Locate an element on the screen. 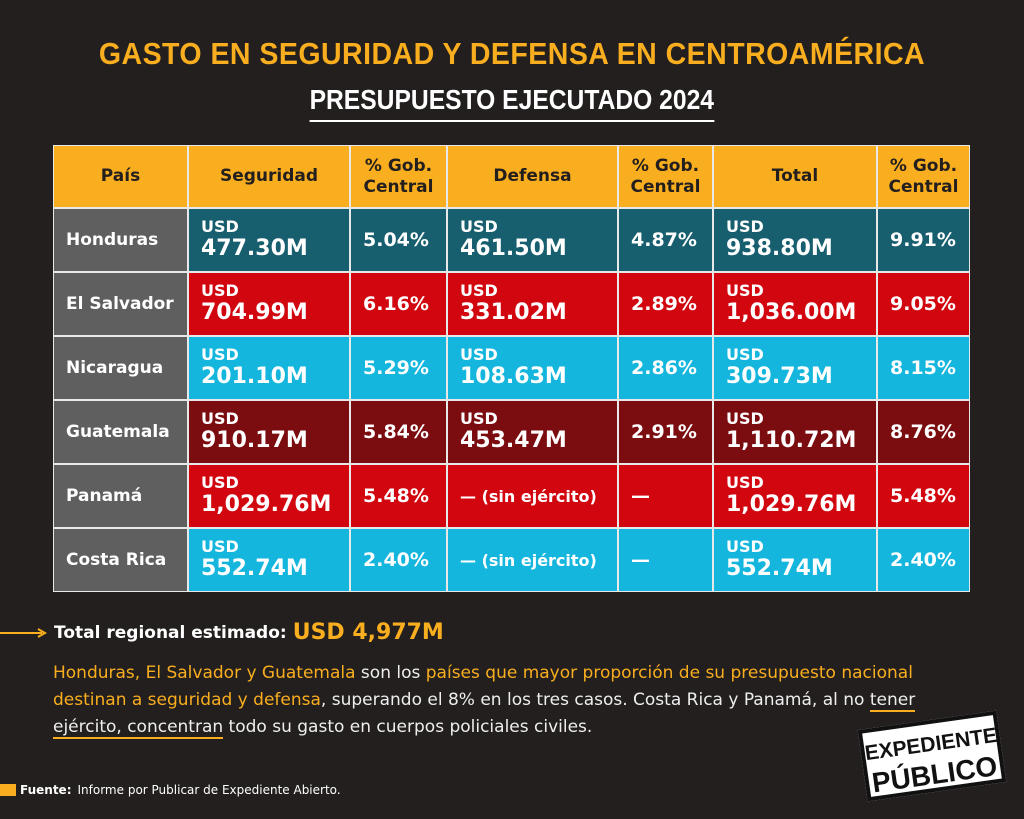 This screenshot has width=1024, height=819. cell-text: 2.89% is located at coordinates (664, 304).